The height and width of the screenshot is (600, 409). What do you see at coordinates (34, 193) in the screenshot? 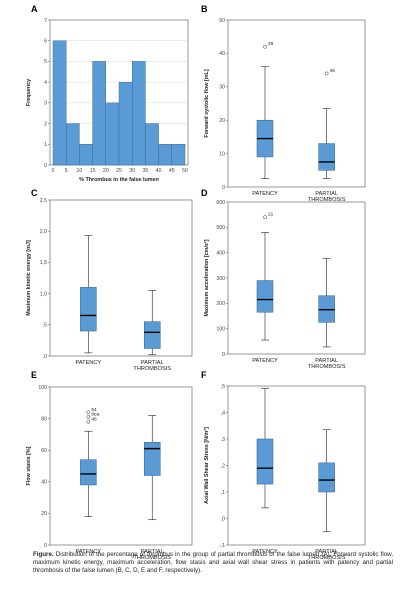
I see `panel-label-c: C` at bounding box center [34, 193].